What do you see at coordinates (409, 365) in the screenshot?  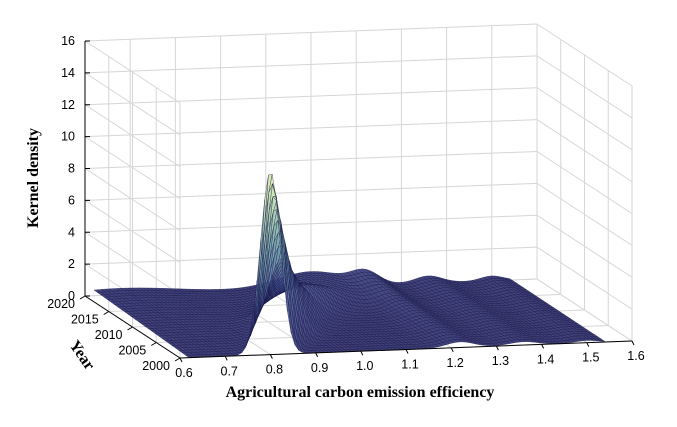 I see `x-tick-label: 1.1` at bounding box center [409, 365].